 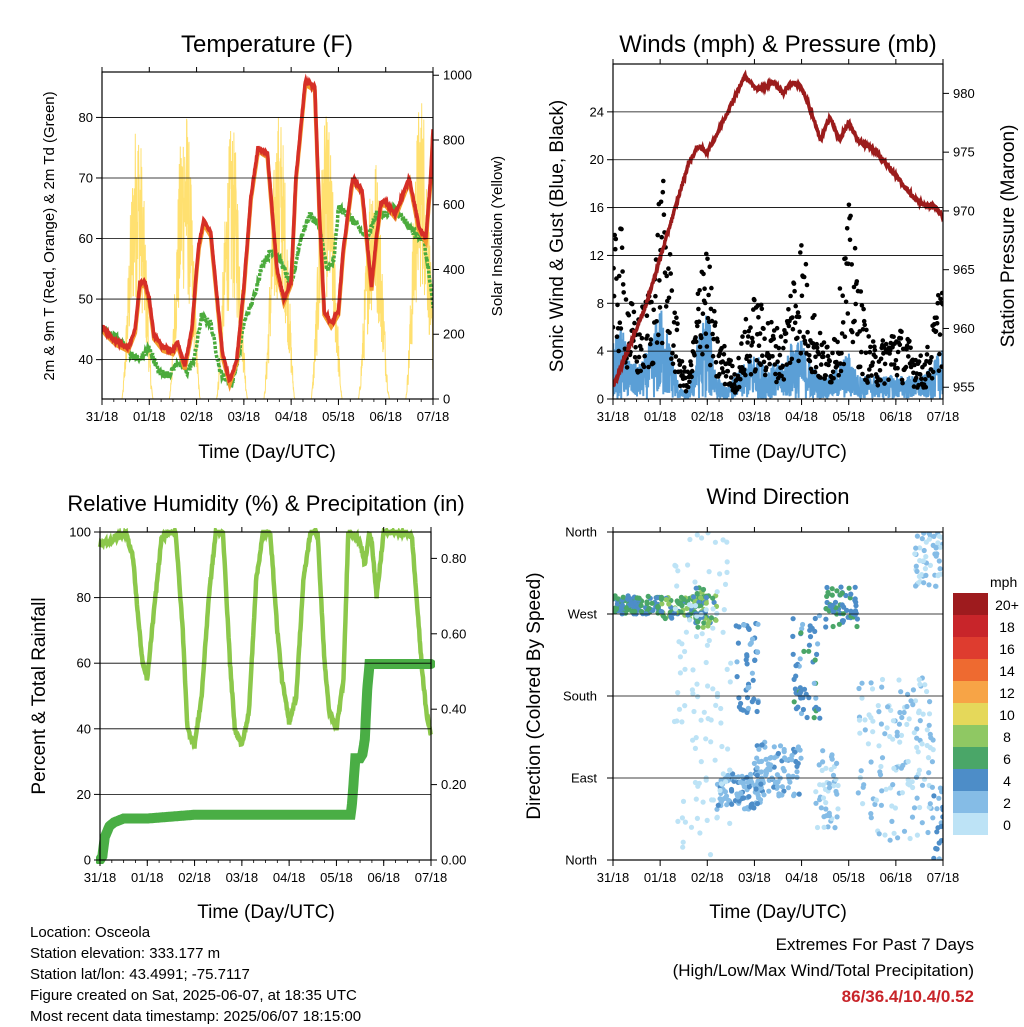 I want to click on direction-ytick-label: East, so click(x=584, y=778).